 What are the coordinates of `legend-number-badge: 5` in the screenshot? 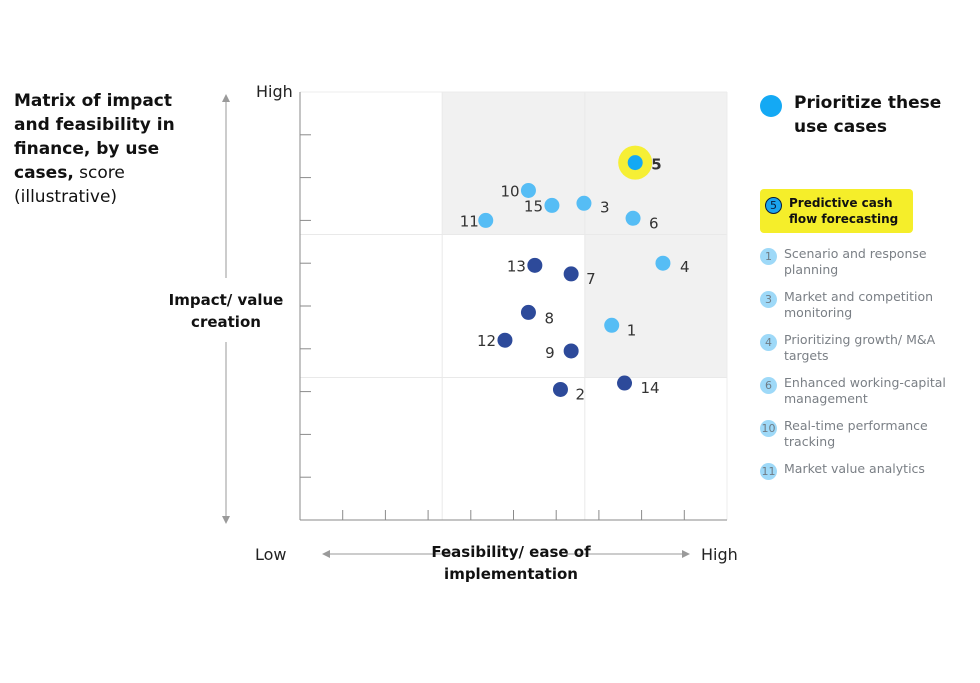 It's located at (773, 205).